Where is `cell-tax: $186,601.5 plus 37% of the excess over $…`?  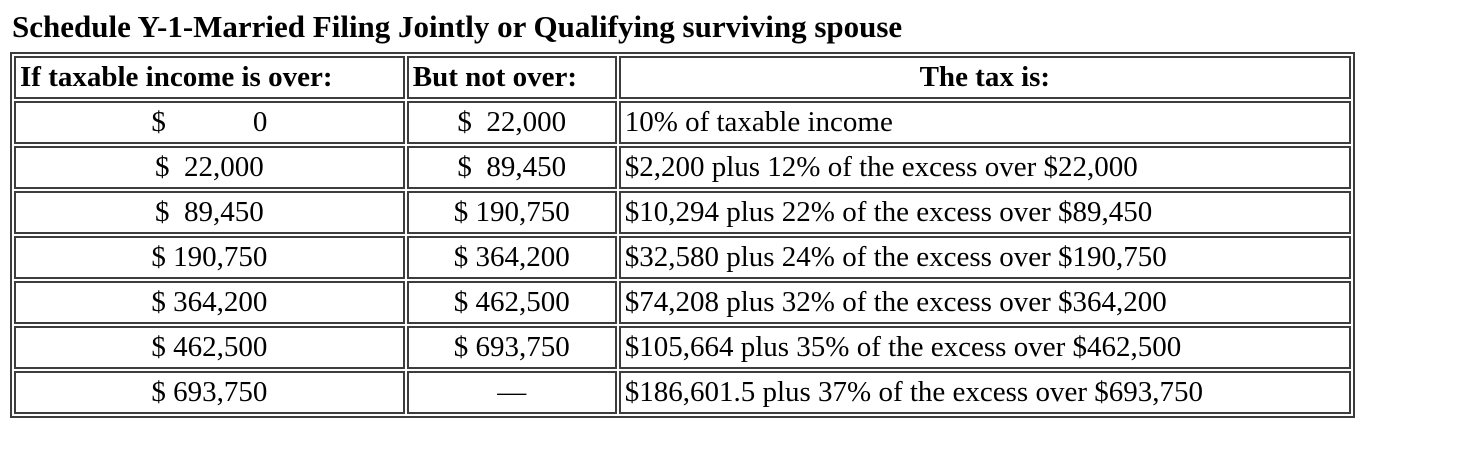 cell-tax: $186,601.5 plus 37% of the excess over $… is located at coordinates (984, 392).